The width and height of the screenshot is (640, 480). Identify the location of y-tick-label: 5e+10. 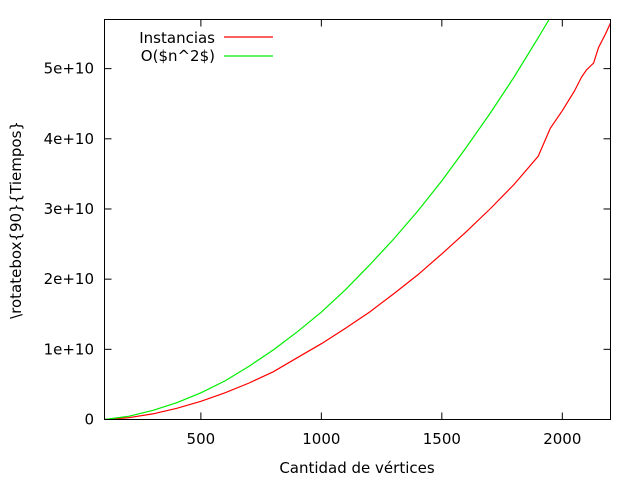
(69, 69).